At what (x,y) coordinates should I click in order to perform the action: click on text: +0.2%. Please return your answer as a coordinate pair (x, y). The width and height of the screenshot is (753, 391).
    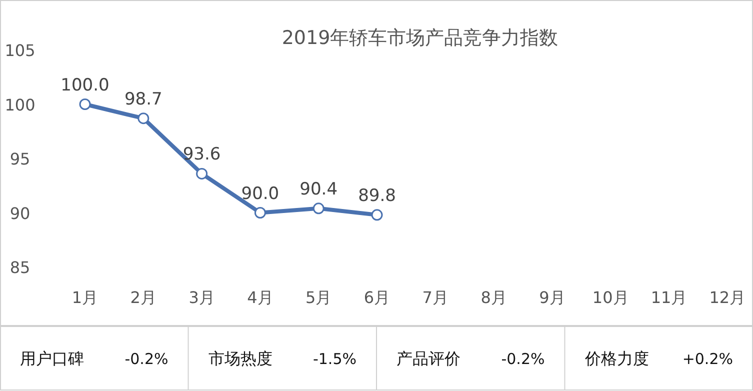
    Looking at the image, I should click on (707, 359).